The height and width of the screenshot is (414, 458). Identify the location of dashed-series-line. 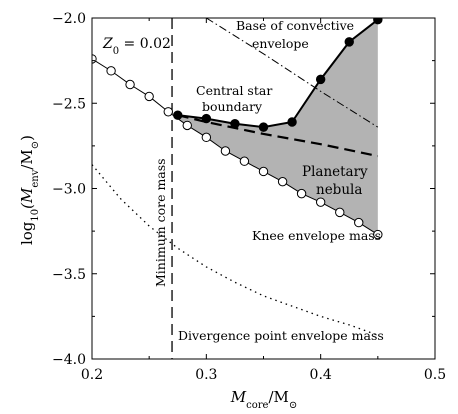
(278, 136).